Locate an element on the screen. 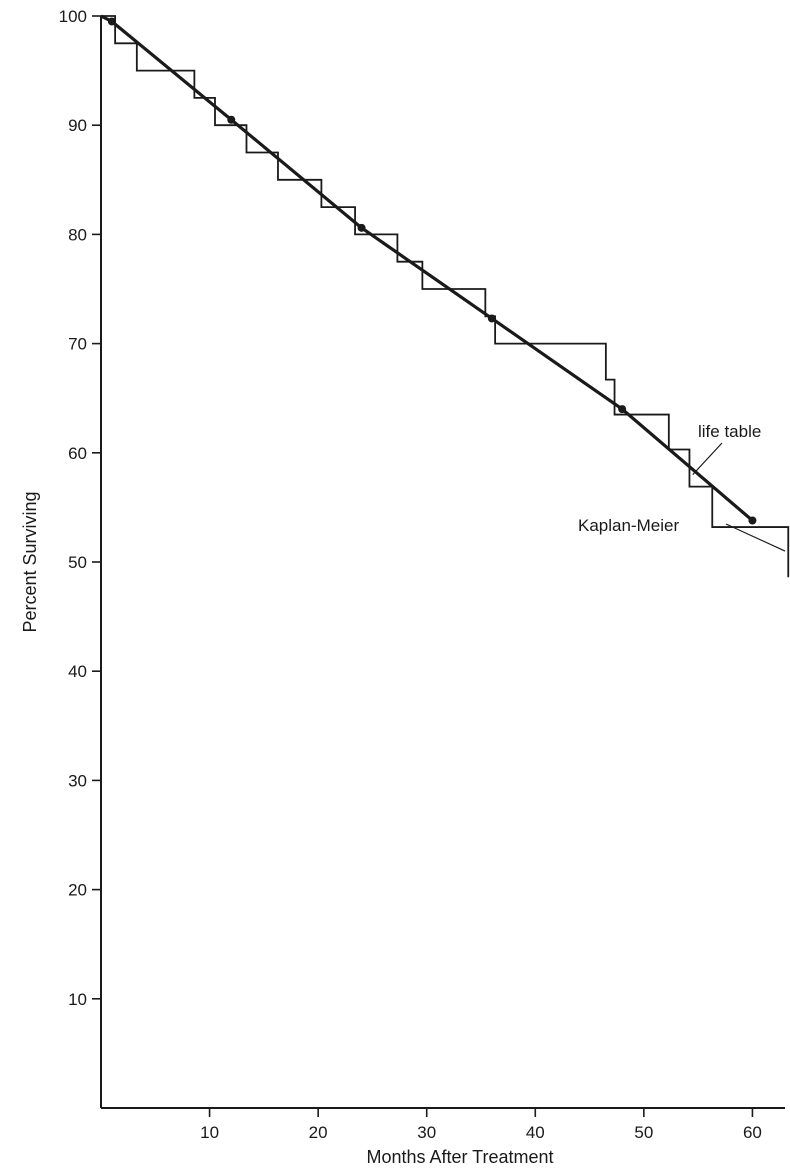 Image resolution: width=790 pixels, height=1170 pixels. y-tick-label: 60 is located at coordinates (77, 453).